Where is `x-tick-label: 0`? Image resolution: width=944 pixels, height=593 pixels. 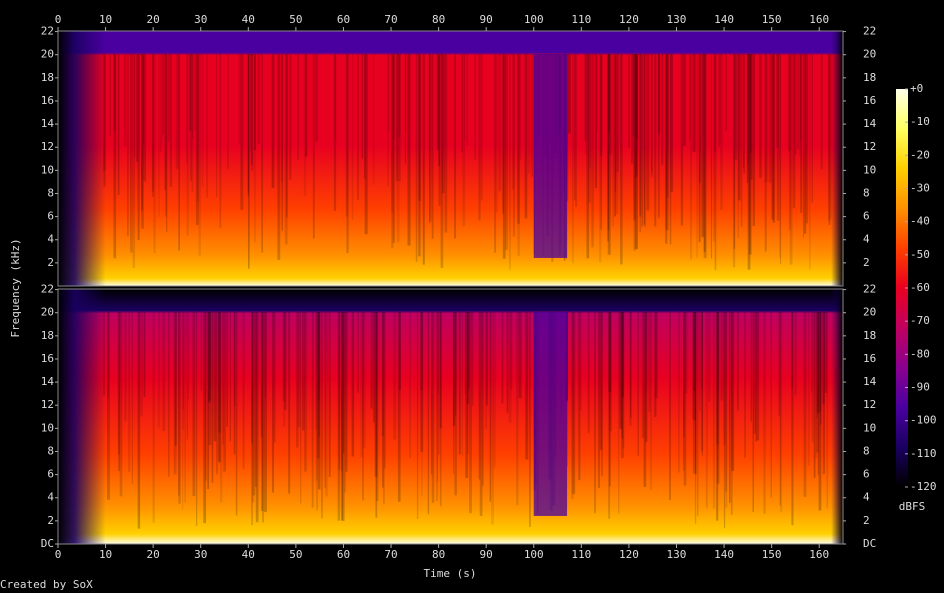
x-tick-label: 0 is located at coordinates (58, 19).